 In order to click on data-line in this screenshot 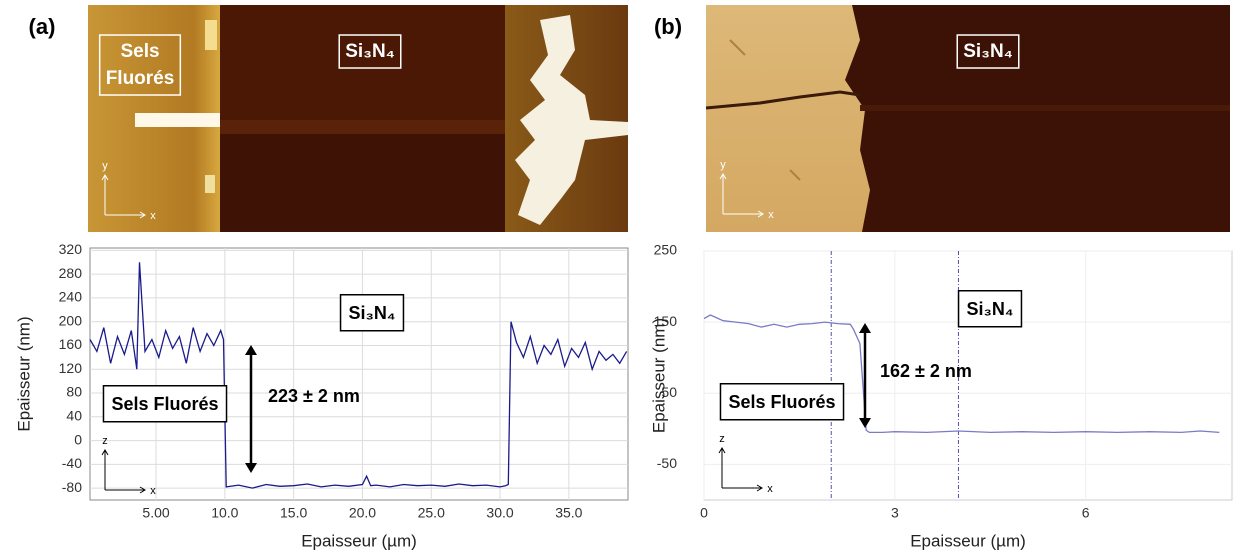, I will do `click(961, 374)`.